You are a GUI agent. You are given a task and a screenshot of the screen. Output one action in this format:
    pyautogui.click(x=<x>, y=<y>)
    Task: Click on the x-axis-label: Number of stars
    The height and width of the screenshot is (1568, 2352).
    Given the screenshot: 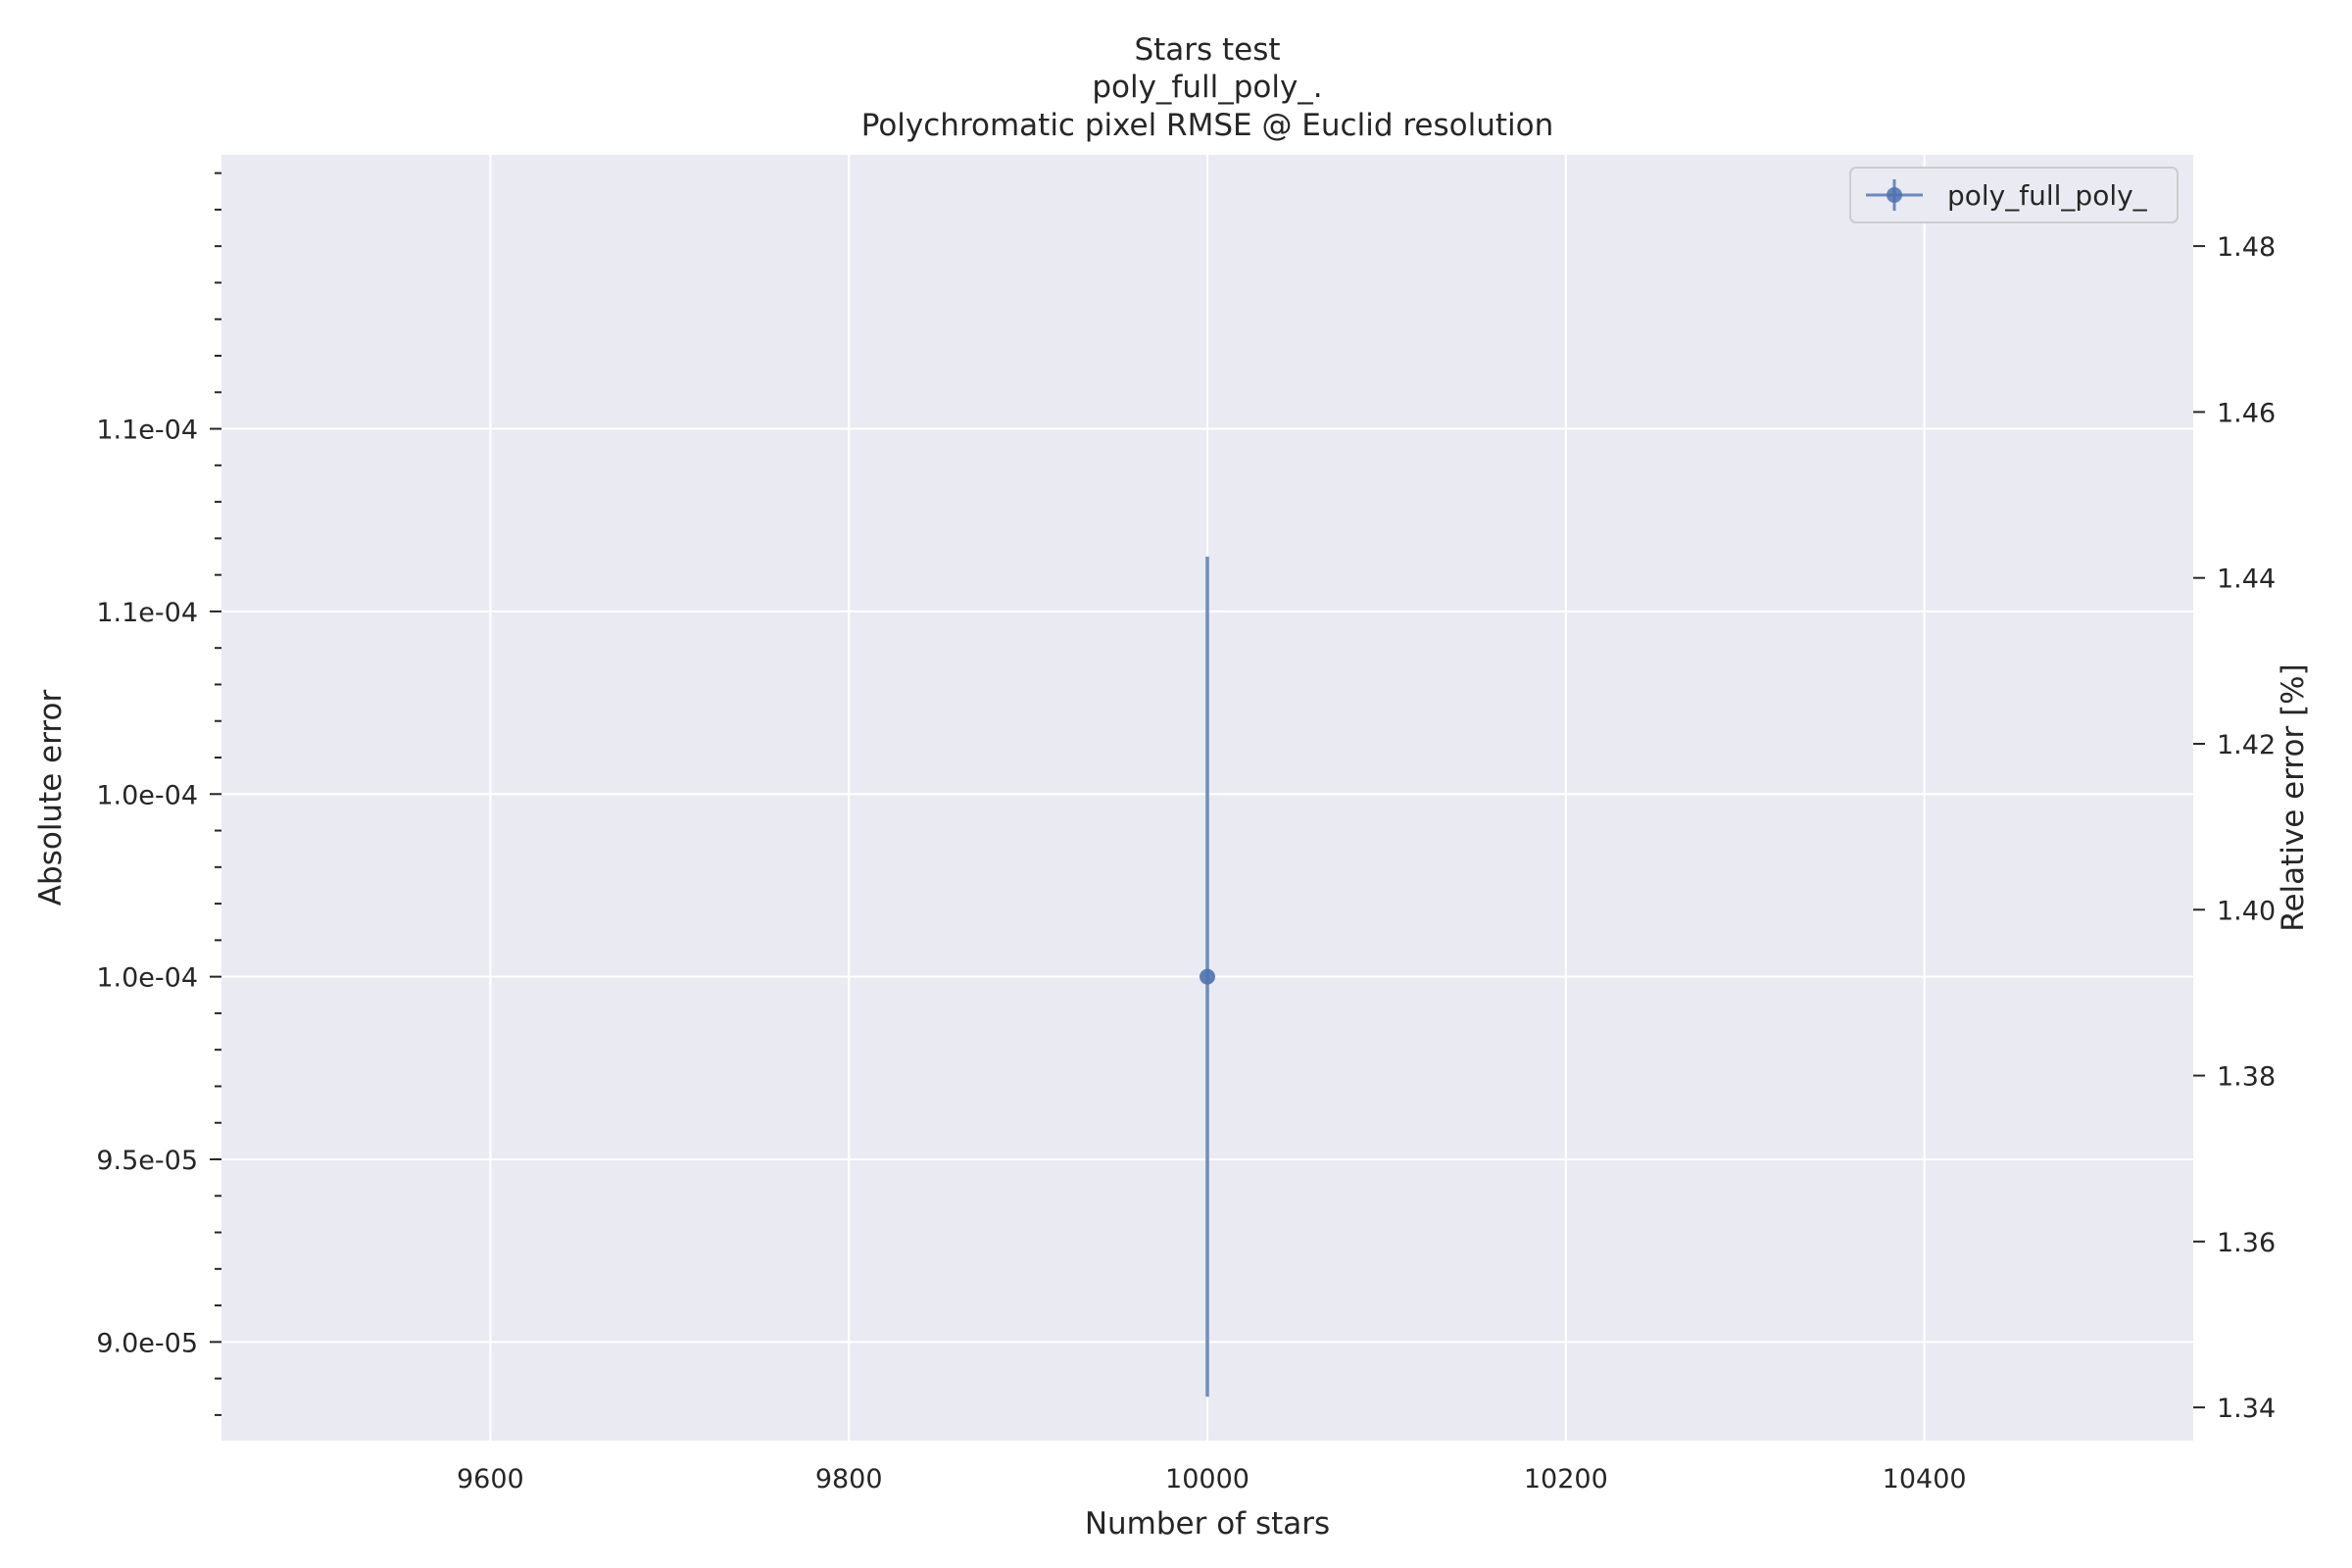 What is the action you would take?
    pyautogui.click(x=1207, y=1524)
    